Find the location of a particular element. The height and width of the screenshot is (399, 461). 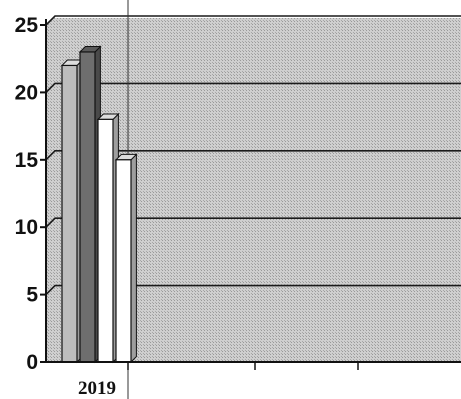

plot-floor is located at coordinates (253, 357).